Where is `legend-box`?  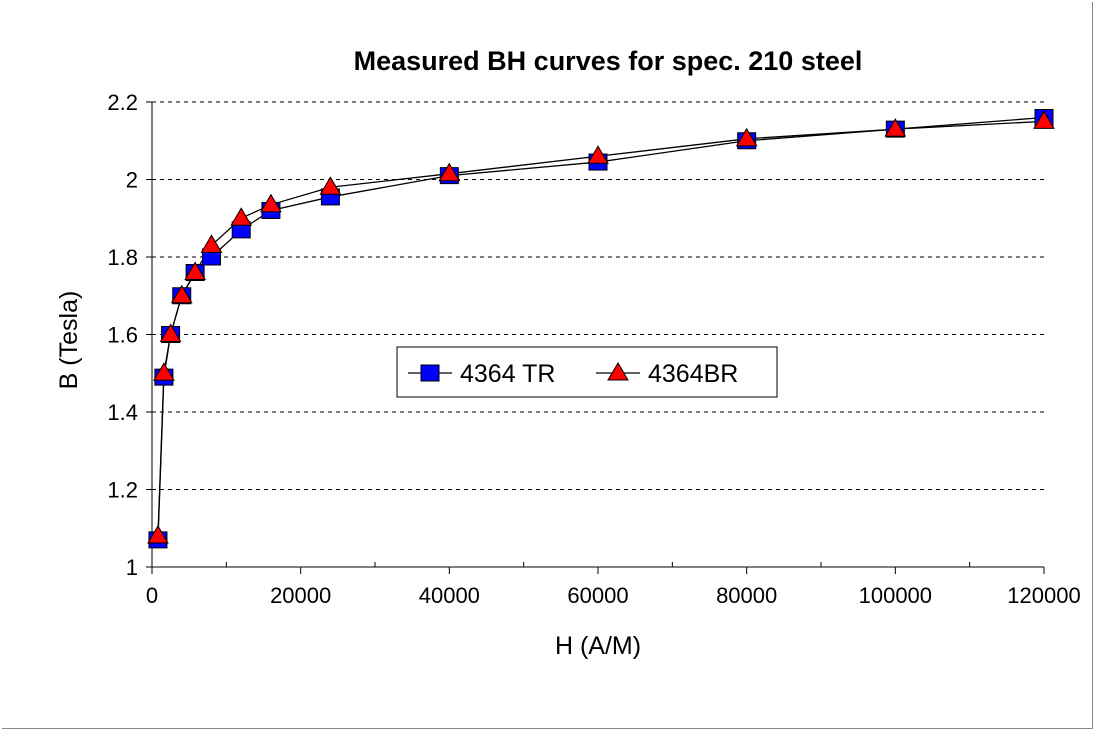
legend-box is located at coordinates (587, 372).